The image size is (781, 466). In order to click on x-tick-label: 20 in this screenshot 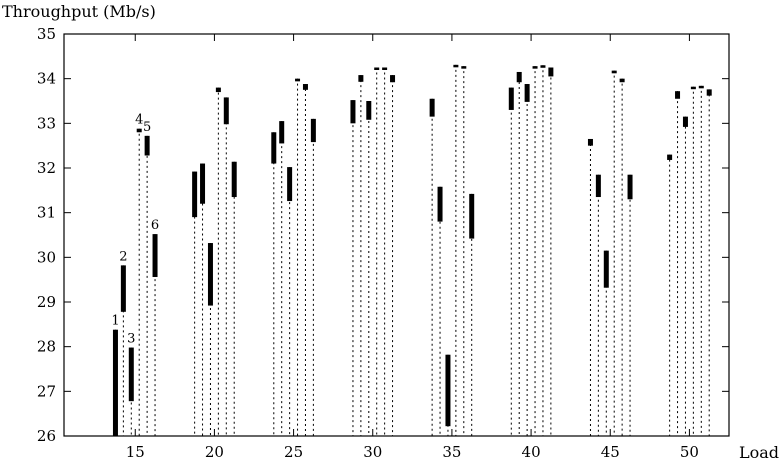, I will do `click(214, 452)`.